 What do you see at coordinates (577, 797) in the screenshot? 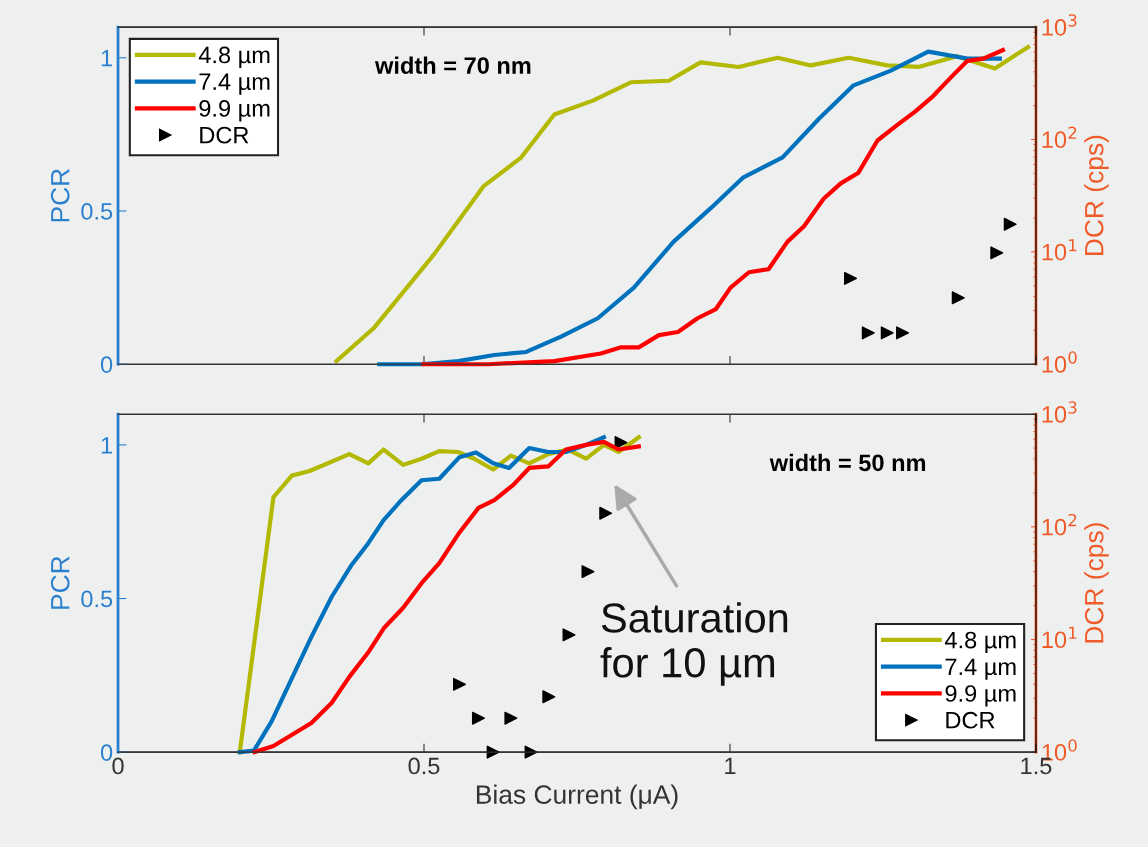
I see `x-axis-title: Bias Current (μA)` at bounding box center [577, 797].